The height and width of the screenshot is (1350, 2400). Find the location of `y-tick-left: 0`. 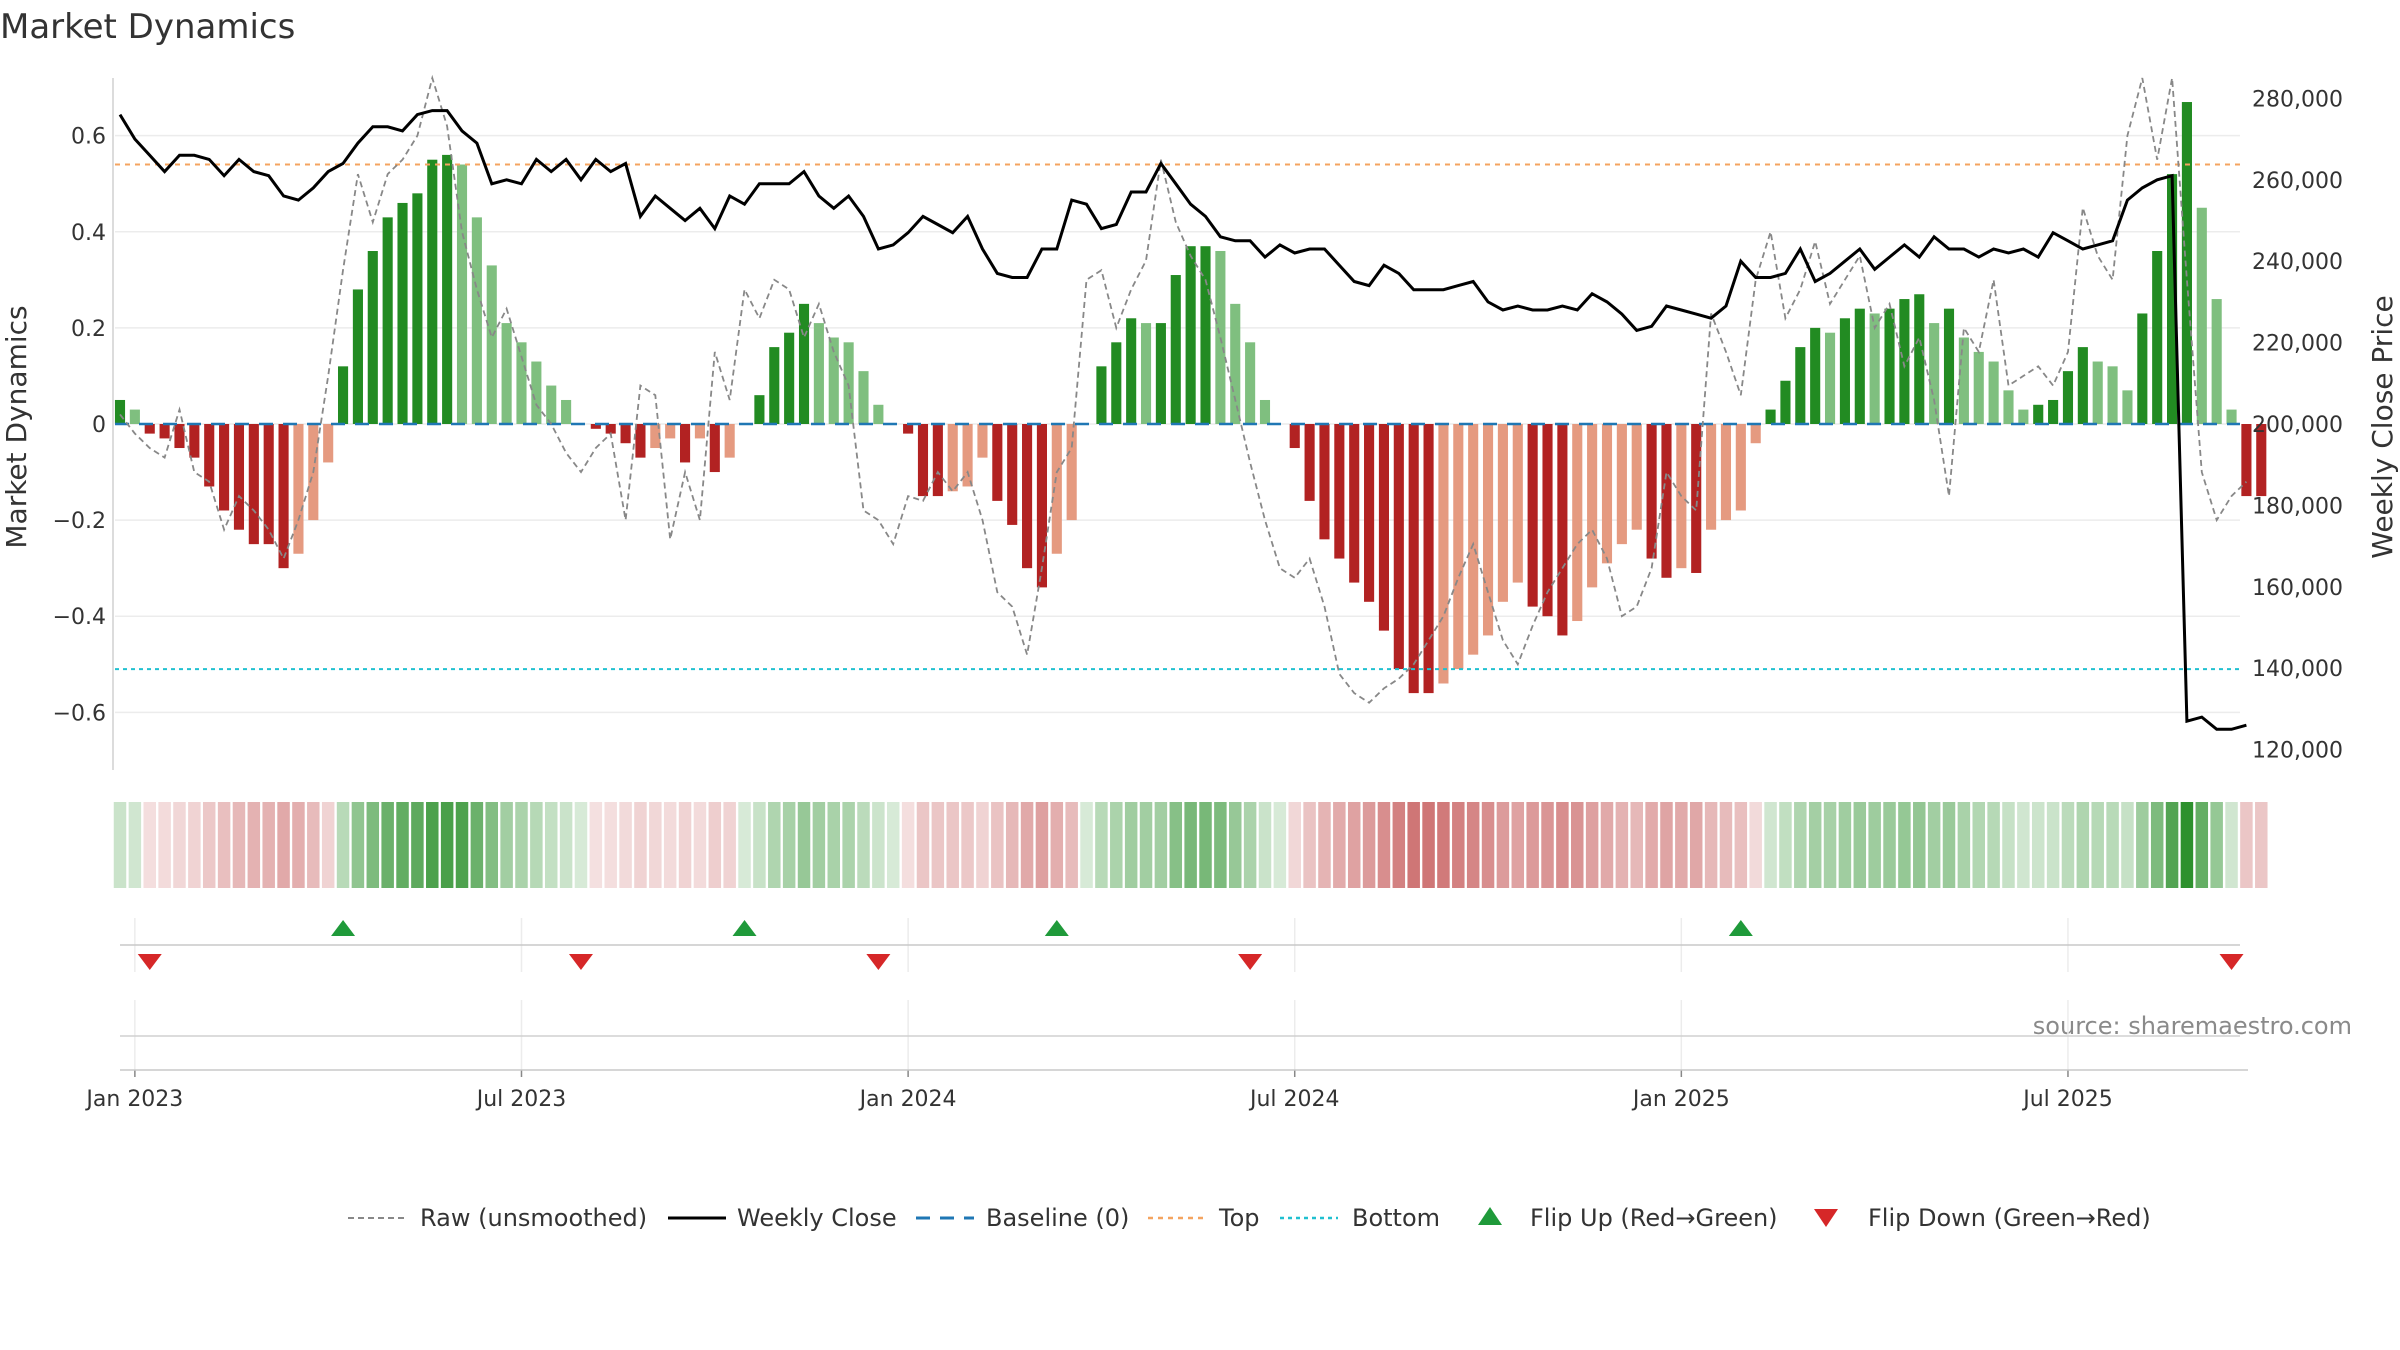

y-tick-left: 0 is located at coordinates (99, 425).